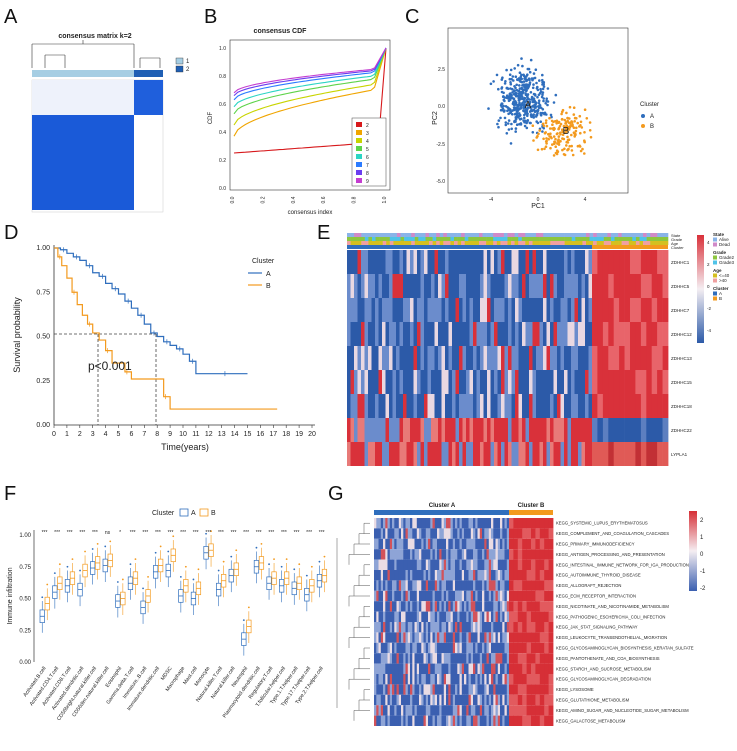 This screenshot has width=737, height=751. Describe the element at coordinates (715, 293) in the screenshot. I see `legend-swatch` at that location.